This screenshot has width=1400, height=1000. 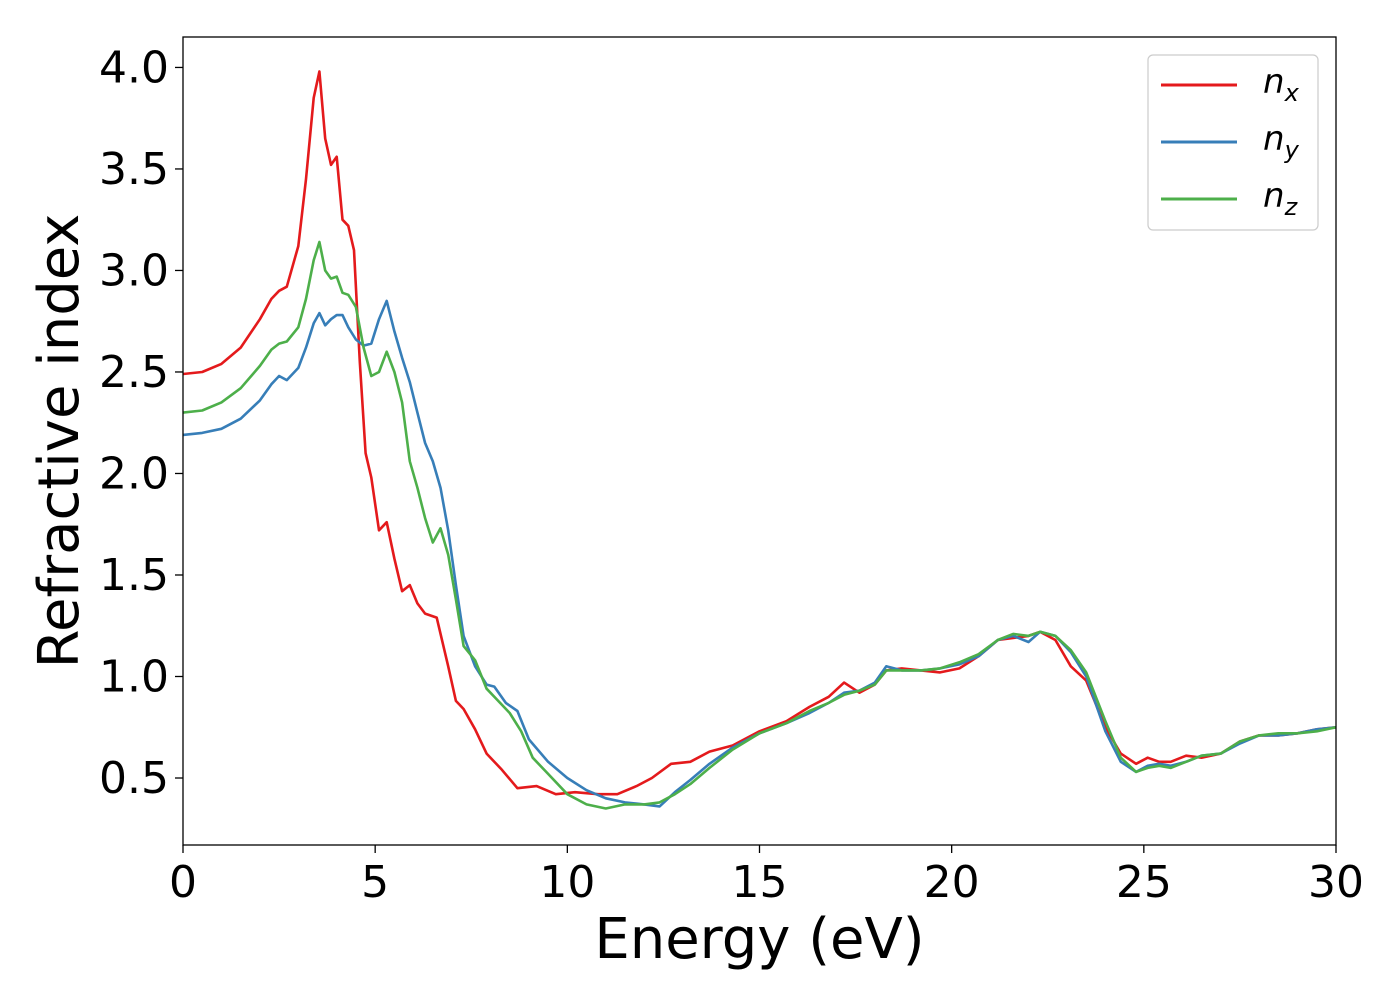 What do you see at coordinates (759, 939) in the screenshot?
I see `x-axis-title: Energy (eV)` at bounding box center [759, 939].